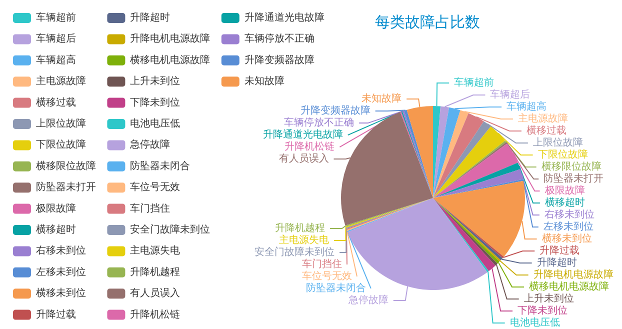 The image size is (622, 329). Describe the element at coordinates (56, 60) in the screenshot. I see `legend-label: 车辆超高` at that location.